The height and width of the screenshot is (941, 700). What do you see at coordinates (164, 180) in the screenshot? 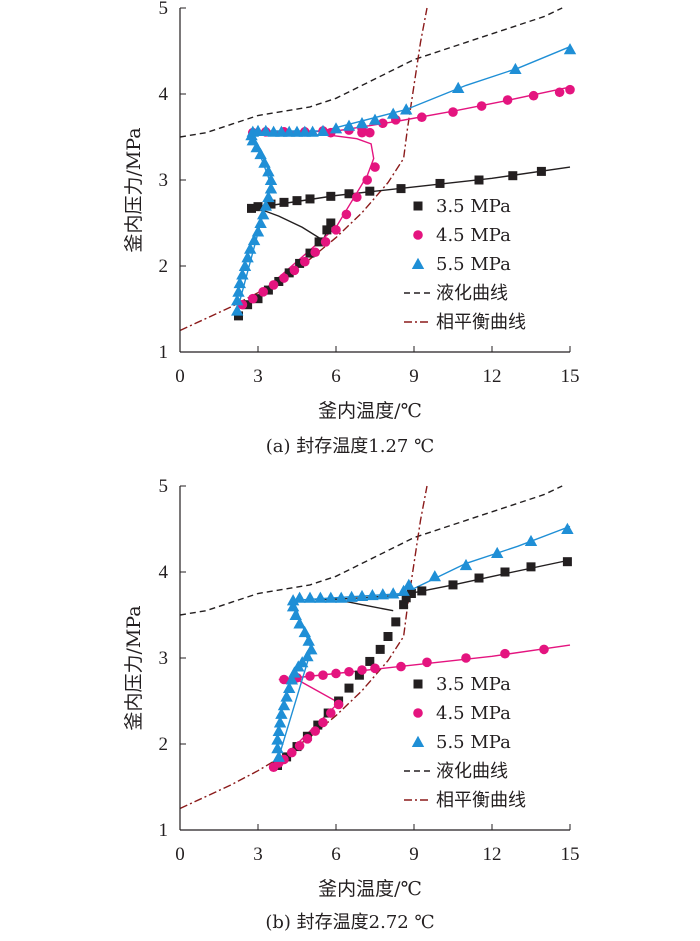
I see `y-tick-label: 3` at bounding box center [164, 180].